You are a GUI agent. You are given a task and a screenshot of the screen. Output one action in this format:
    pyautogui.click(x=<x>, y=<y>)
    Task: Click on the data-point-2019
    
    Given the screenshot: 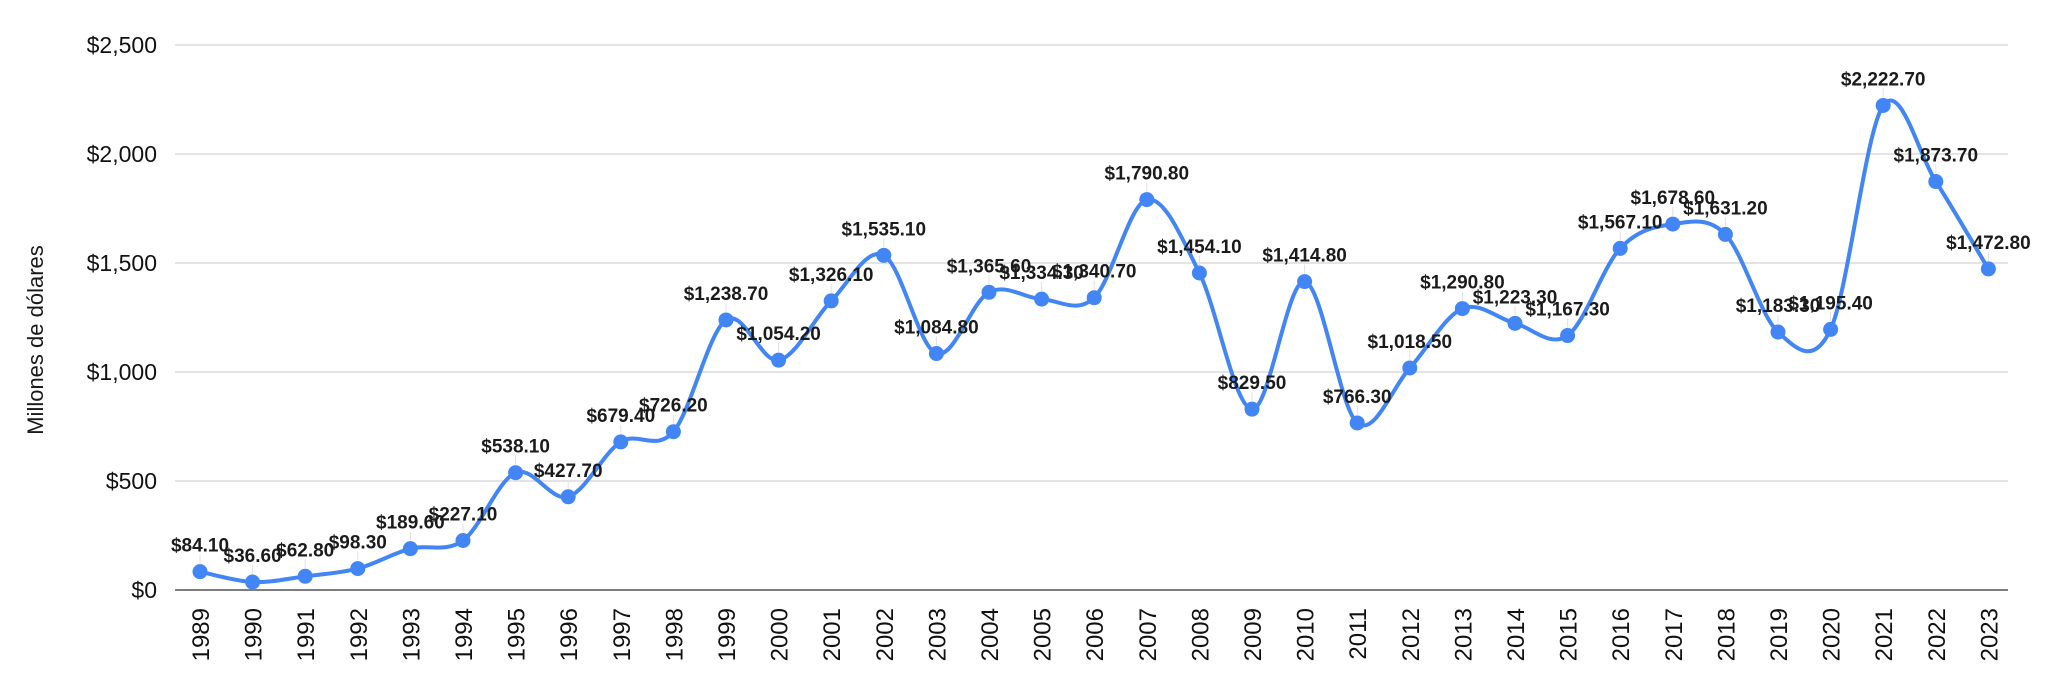 What is the action you would take?
    pyautogui.click(x=1778, y=332)
    